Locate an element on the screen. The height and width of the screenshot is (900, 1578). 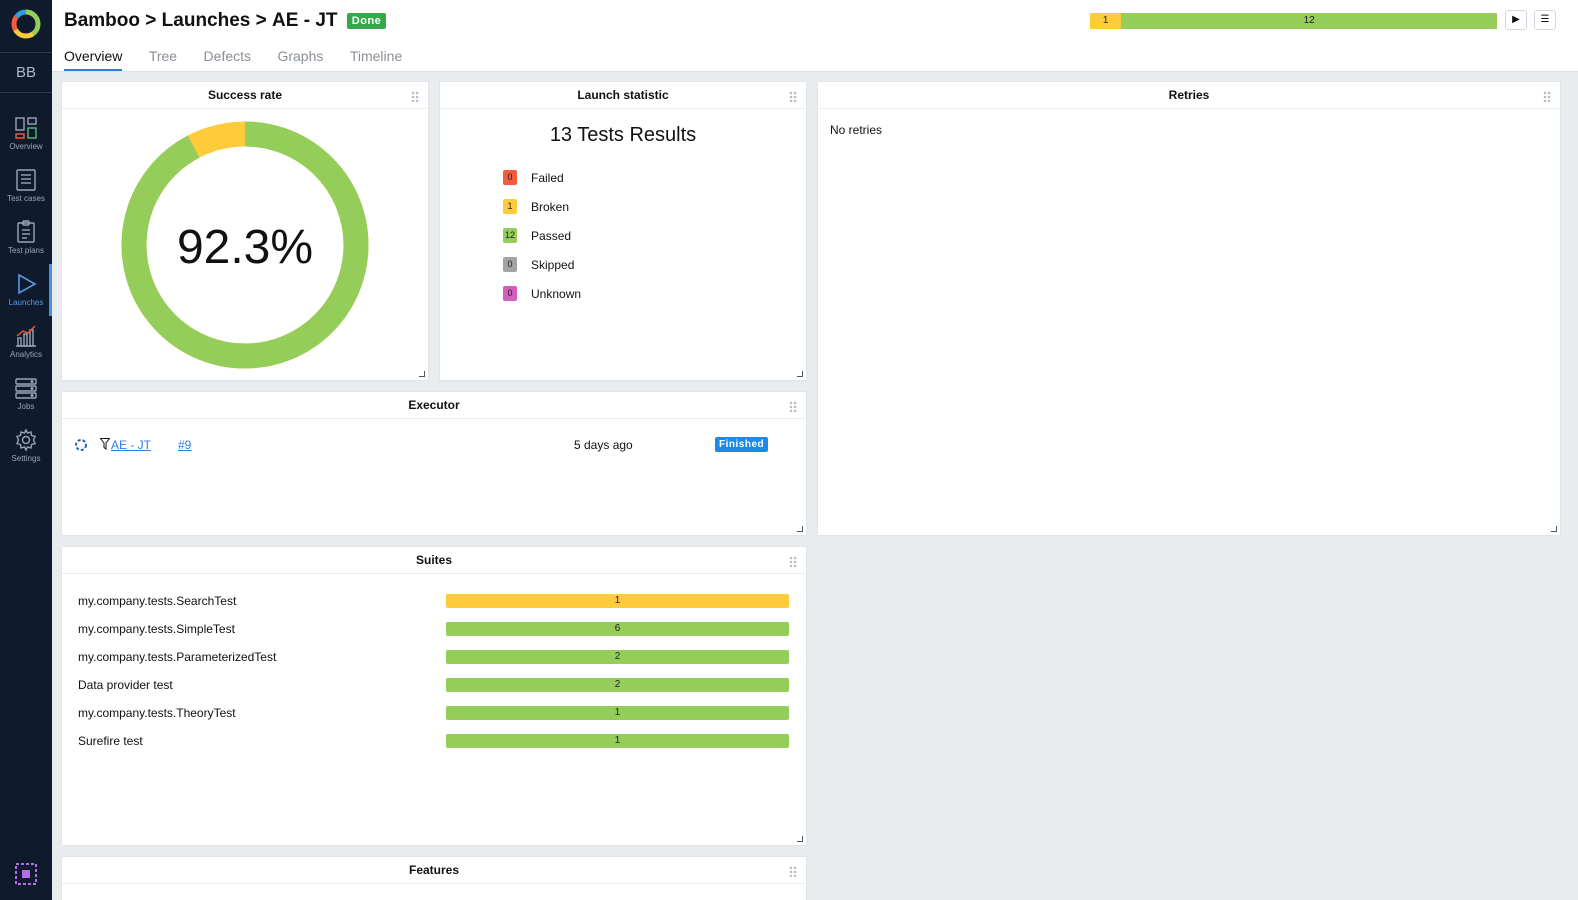
sidebar-item-launches: Launches is located at coordinates (26, 291).